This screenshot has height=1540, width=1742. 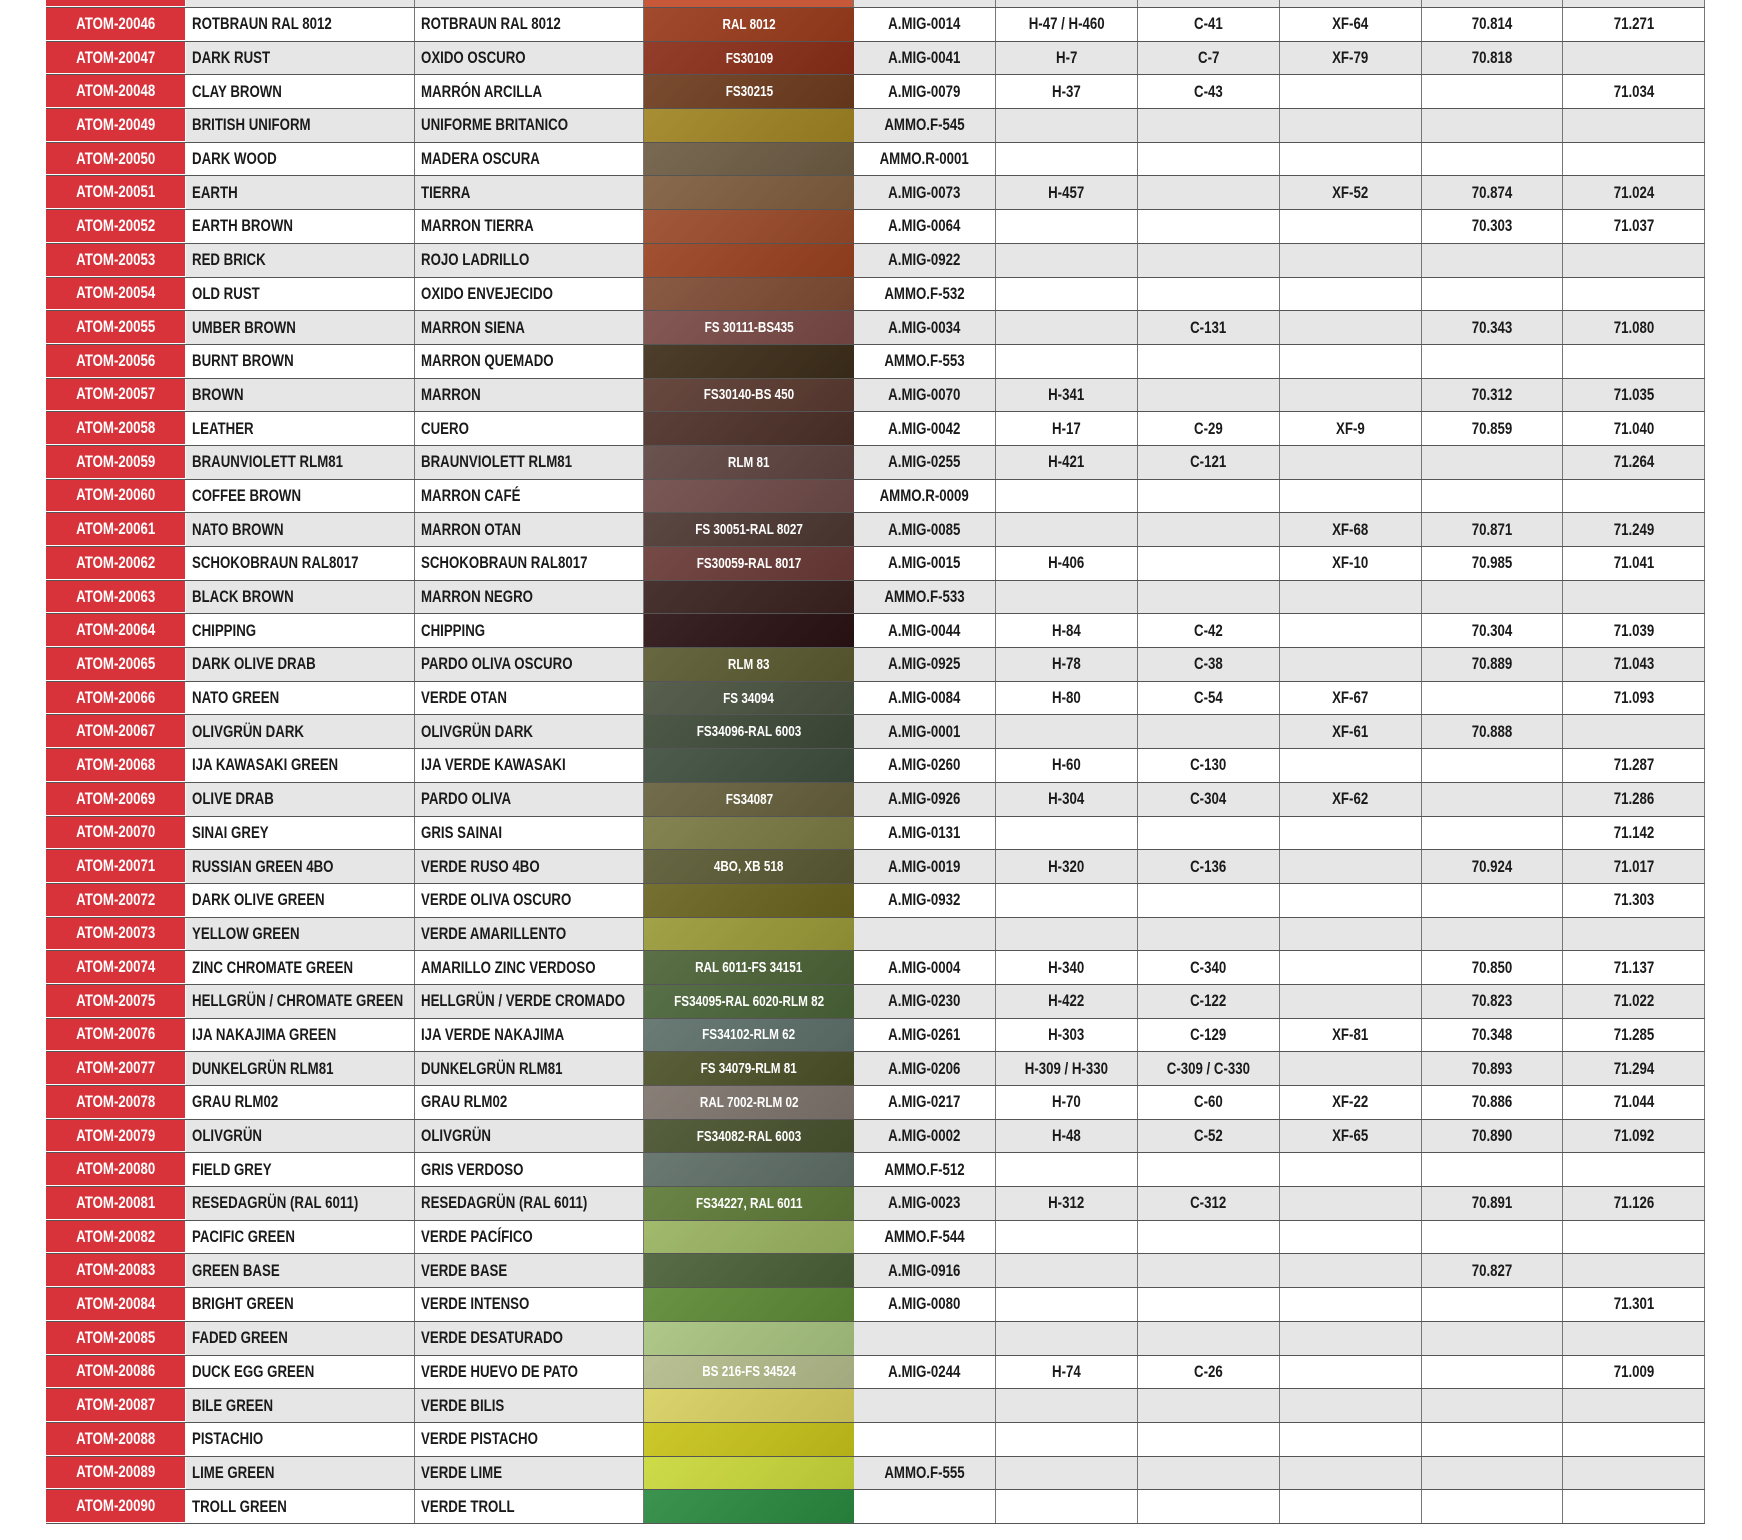 What do you see at coordinates (924, 967) in the screenshot?
I see `amig-text: A.MIG-0004` at bounding box center [924, 967].